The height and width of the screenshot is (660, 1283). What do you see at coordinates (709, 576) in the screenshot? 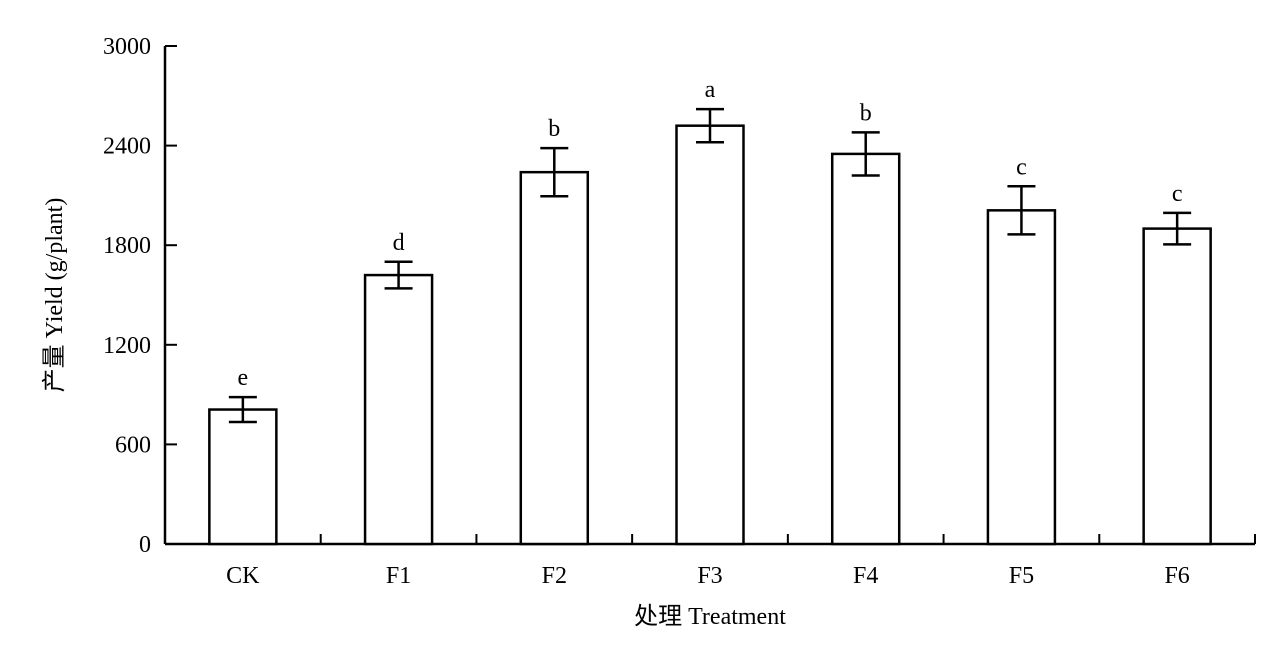
I see `x-tick-label: F3` at bounding box center [709, 576].